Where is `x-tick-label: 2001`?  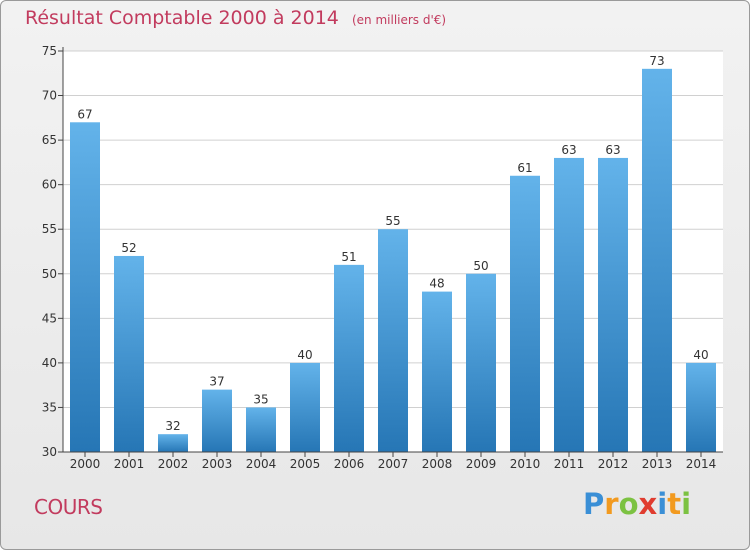
x-tick-label: 2001 is located at coordinates (129, 464).